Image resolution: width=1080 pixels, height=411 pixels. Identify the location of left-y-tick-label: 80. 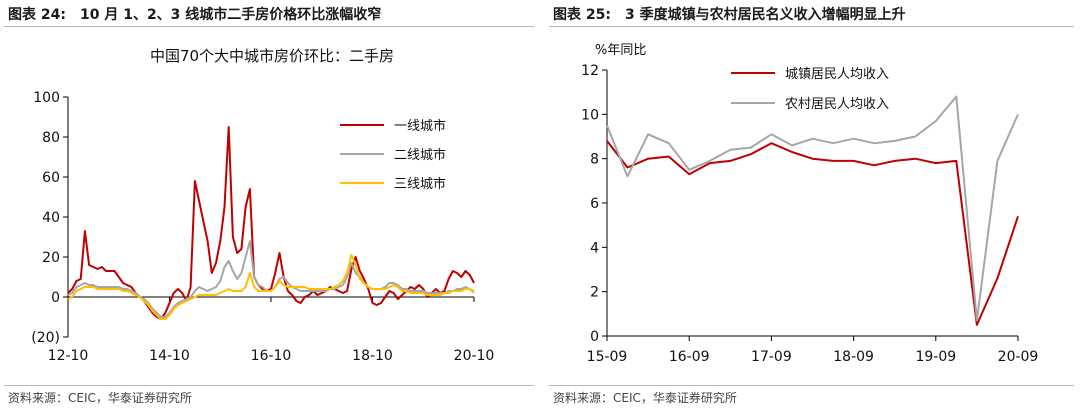
(51, 138).